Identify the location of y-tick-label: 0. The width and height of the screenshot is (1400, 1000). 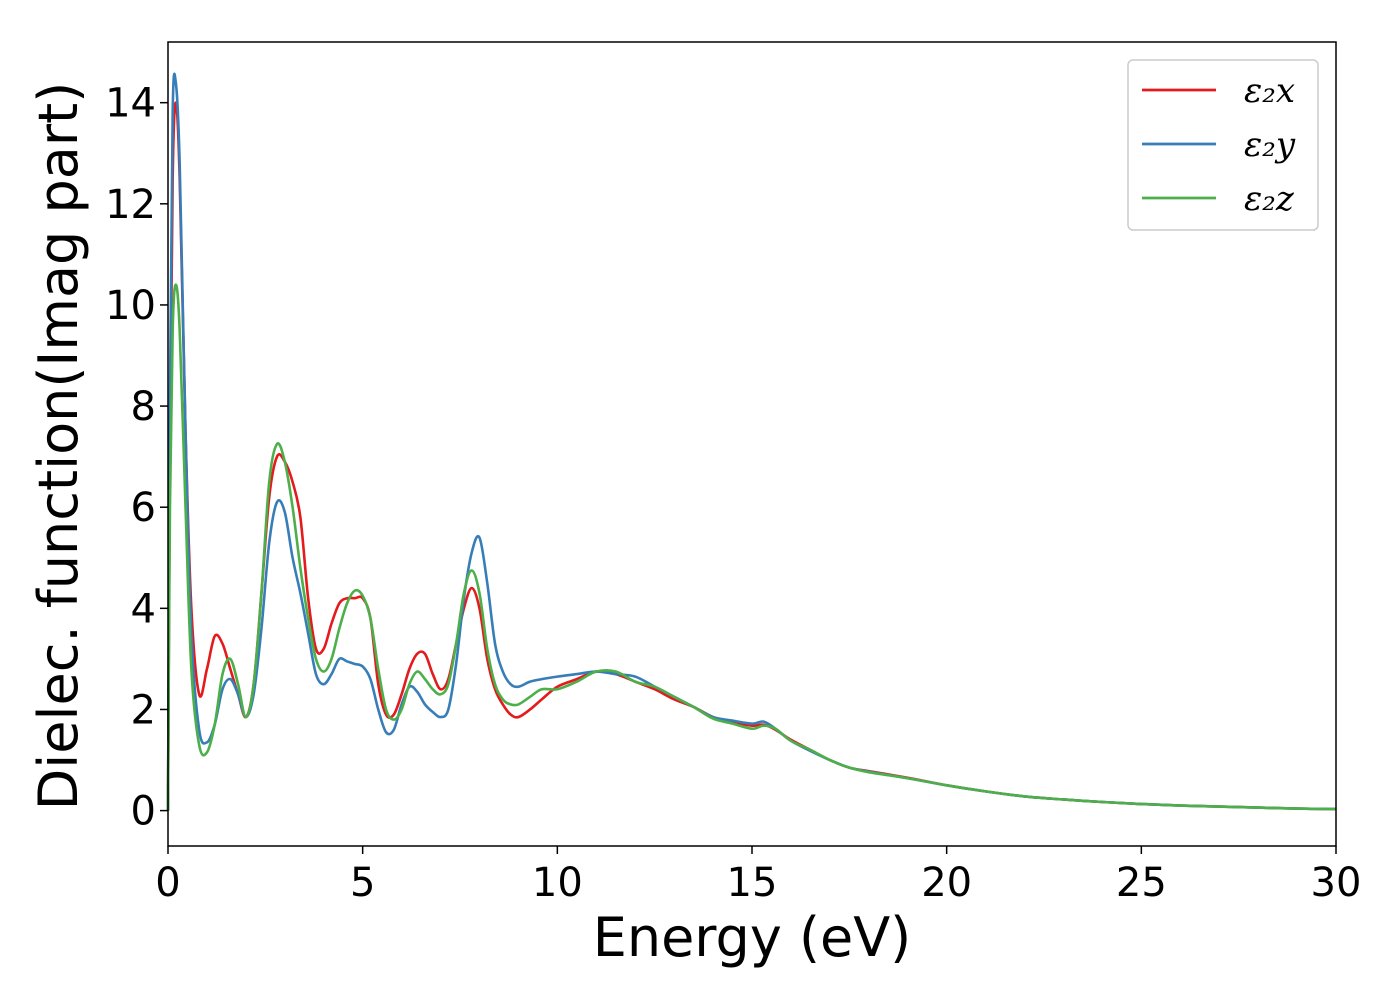
(143, 812).